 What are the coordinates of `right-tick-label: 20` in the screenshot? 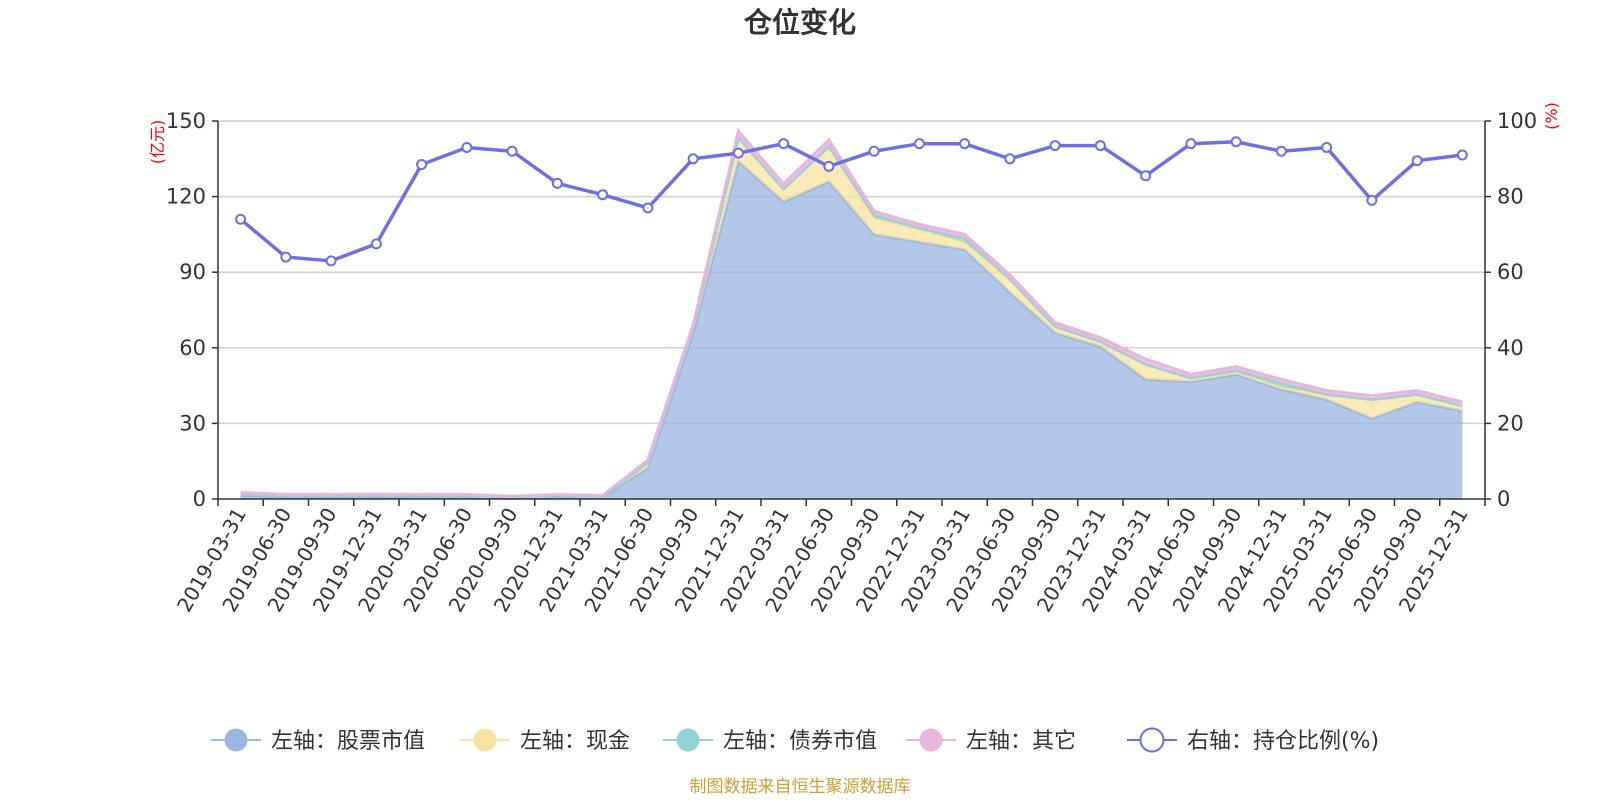 It's located at (1510, 423).